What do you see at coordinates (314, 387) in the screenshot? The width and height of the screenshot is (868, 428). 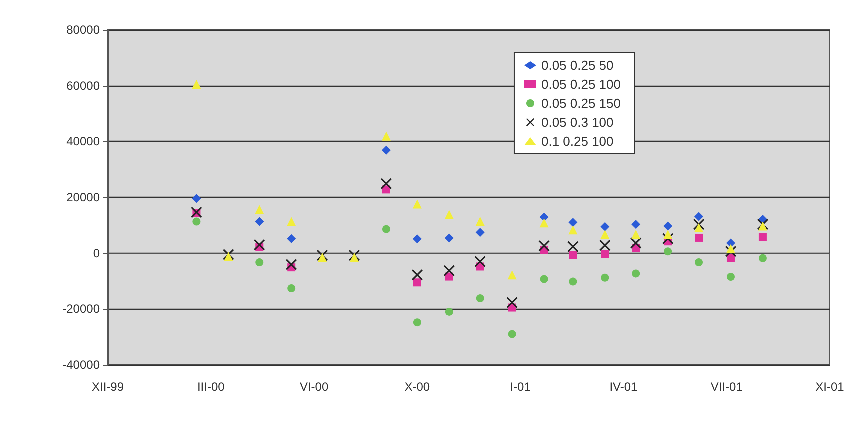 I see `x-tick-label: VI-00` at bounding box center [314, 387].